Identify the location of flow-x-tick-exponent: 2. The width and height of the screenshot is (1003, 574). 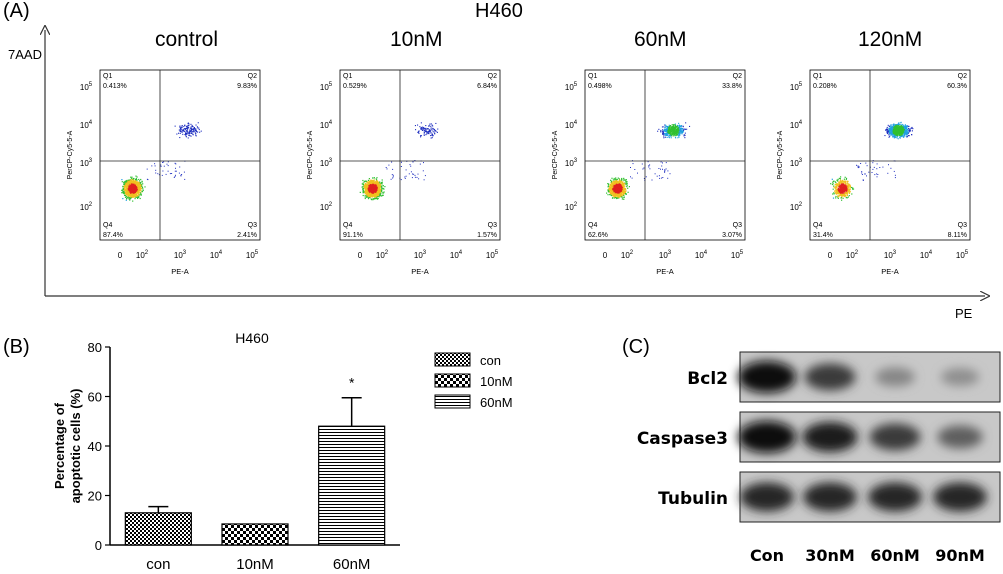
(632, 253).